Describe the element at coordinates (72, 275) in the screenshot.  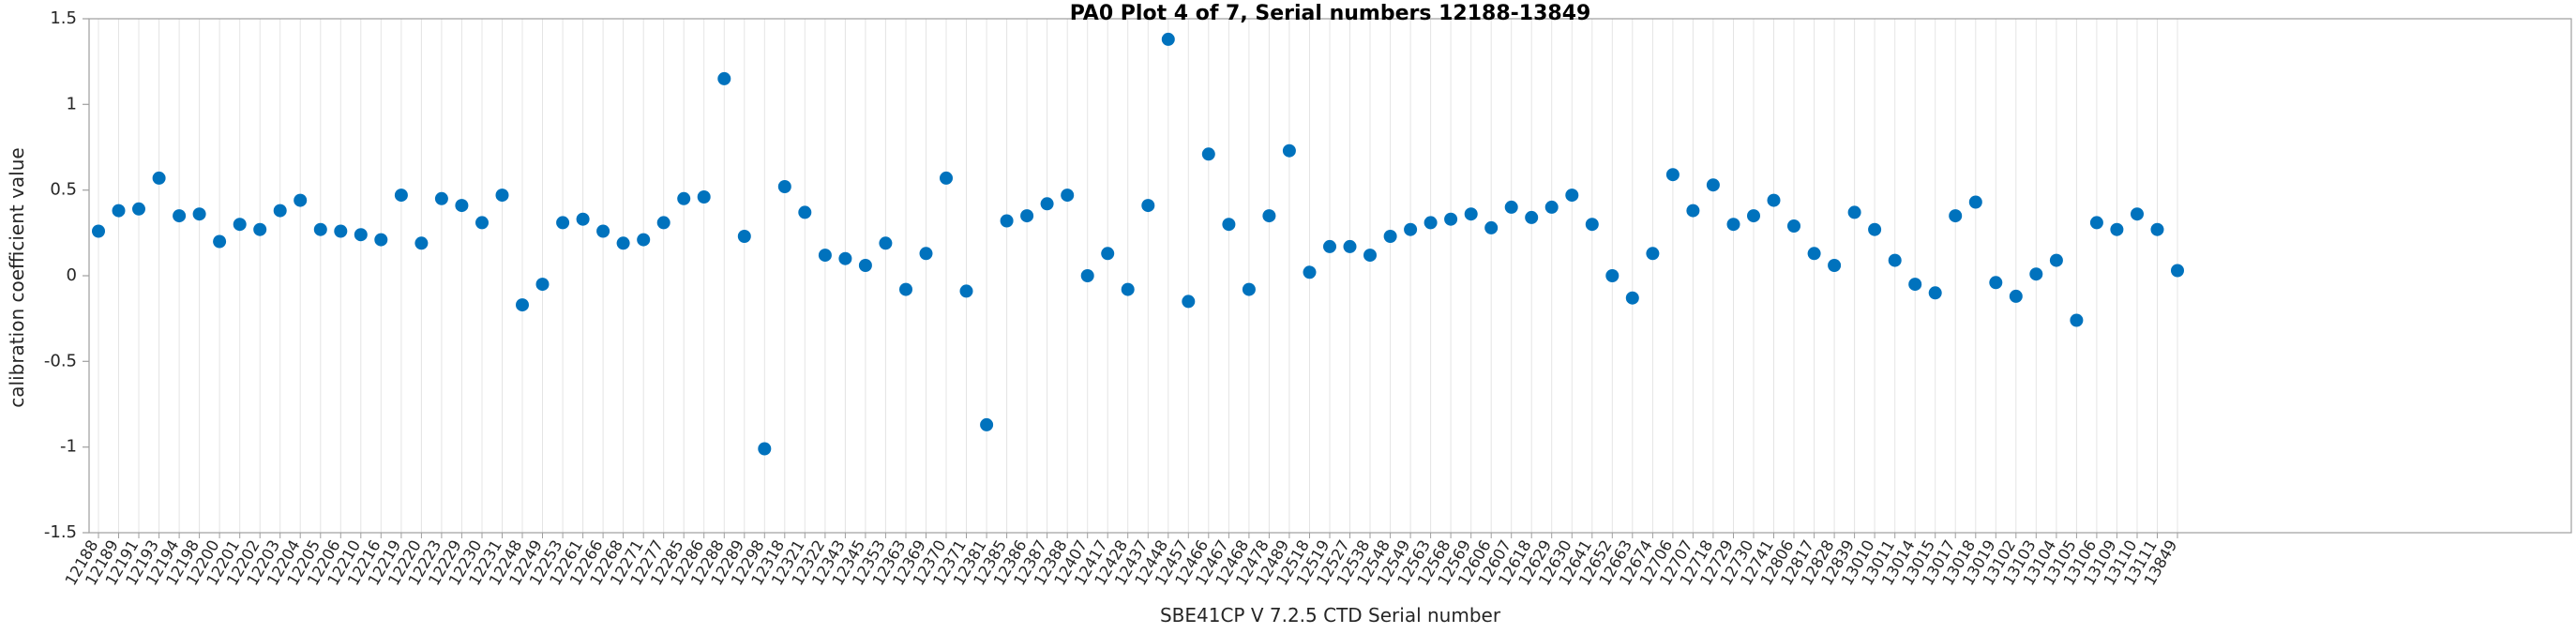
I see `y-tick-label: 0` at that location.